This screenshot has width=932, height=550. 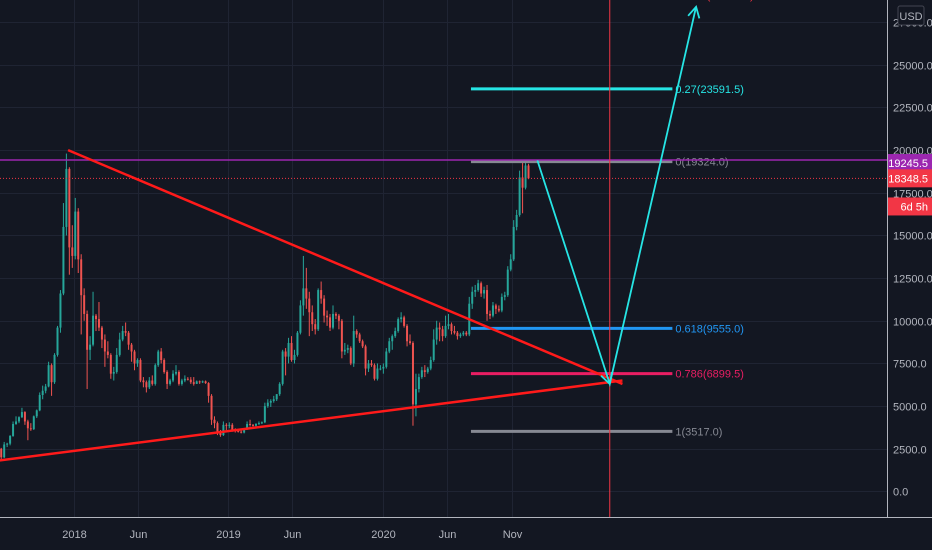 I want to click on price-tags: 19245.5 18348.5 6d 5h, so click(x=910, y=185).